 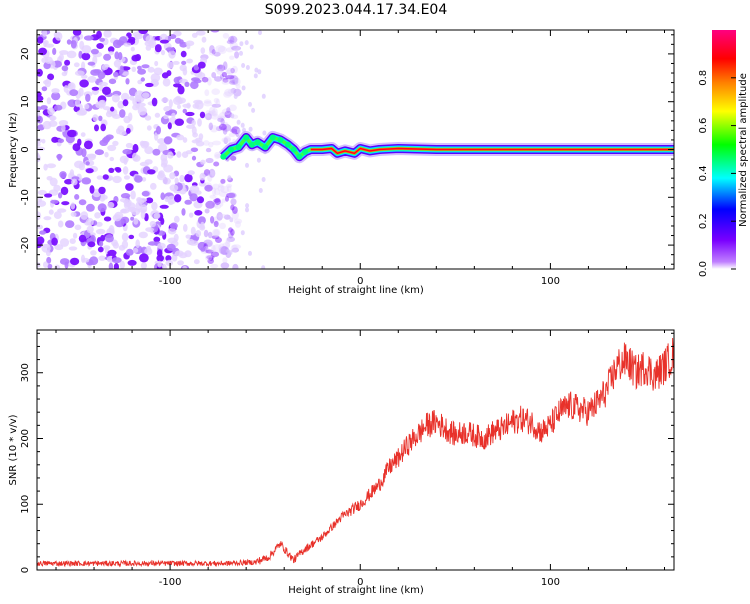 What do you see at coordinates (703, 126) in the screenshot?
I see `colorbar-tick-label: 0.6` at bounding box center [703, 126].